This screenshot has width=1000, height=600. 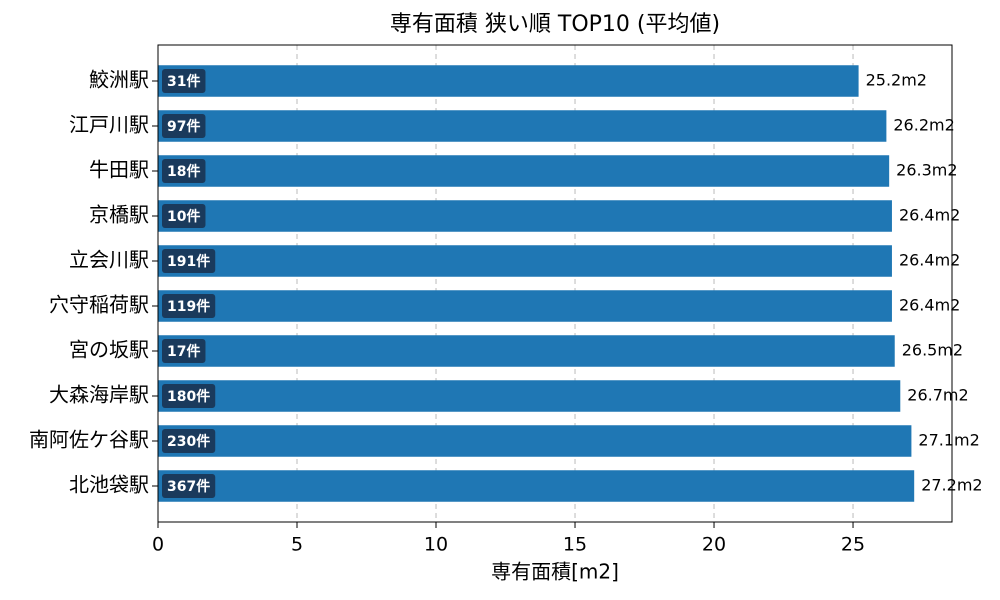 I want to click on y-tick-label: 江戸川駅, so click(x=109, y=125).